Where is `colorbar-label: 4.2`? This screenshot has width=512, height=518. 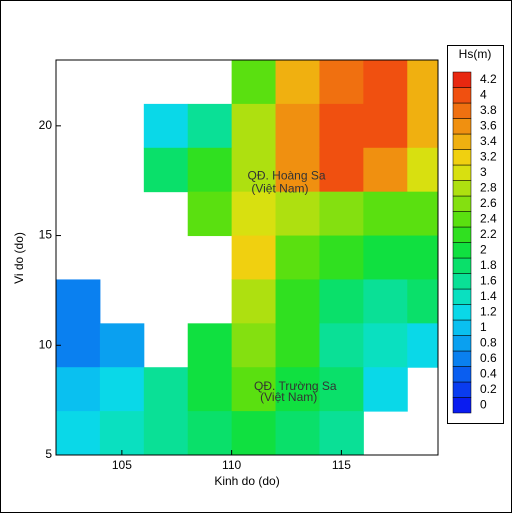
colorbar-label: 4.2 is located at coordinates (488, 79).